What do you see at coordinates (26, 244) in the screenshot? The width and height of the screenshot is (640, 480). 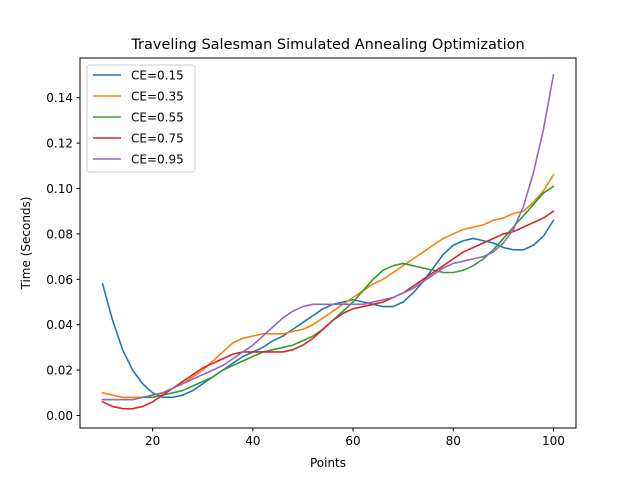 I see `y-axis-label: Time (Seconds)` at bounding box center [26, 244].